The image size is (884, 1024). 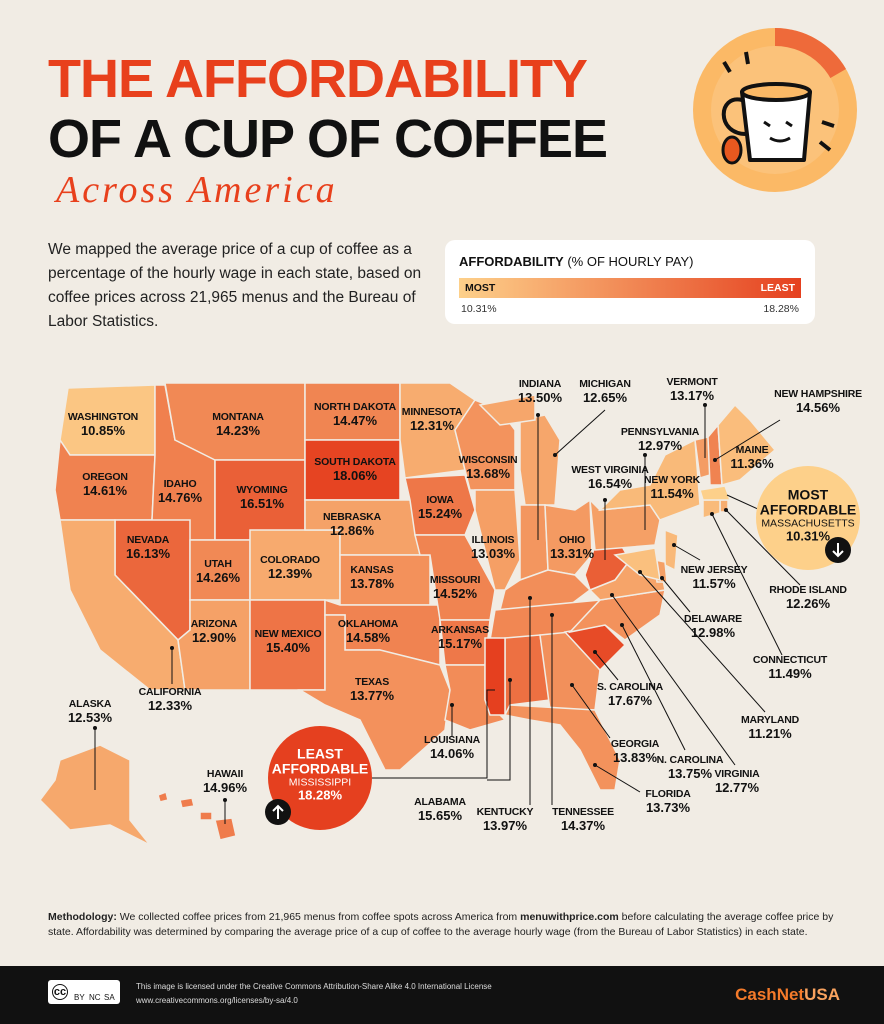 I want to click on state-label: WEST VIRGINIA 16.54%, so click(x=610, y=478).